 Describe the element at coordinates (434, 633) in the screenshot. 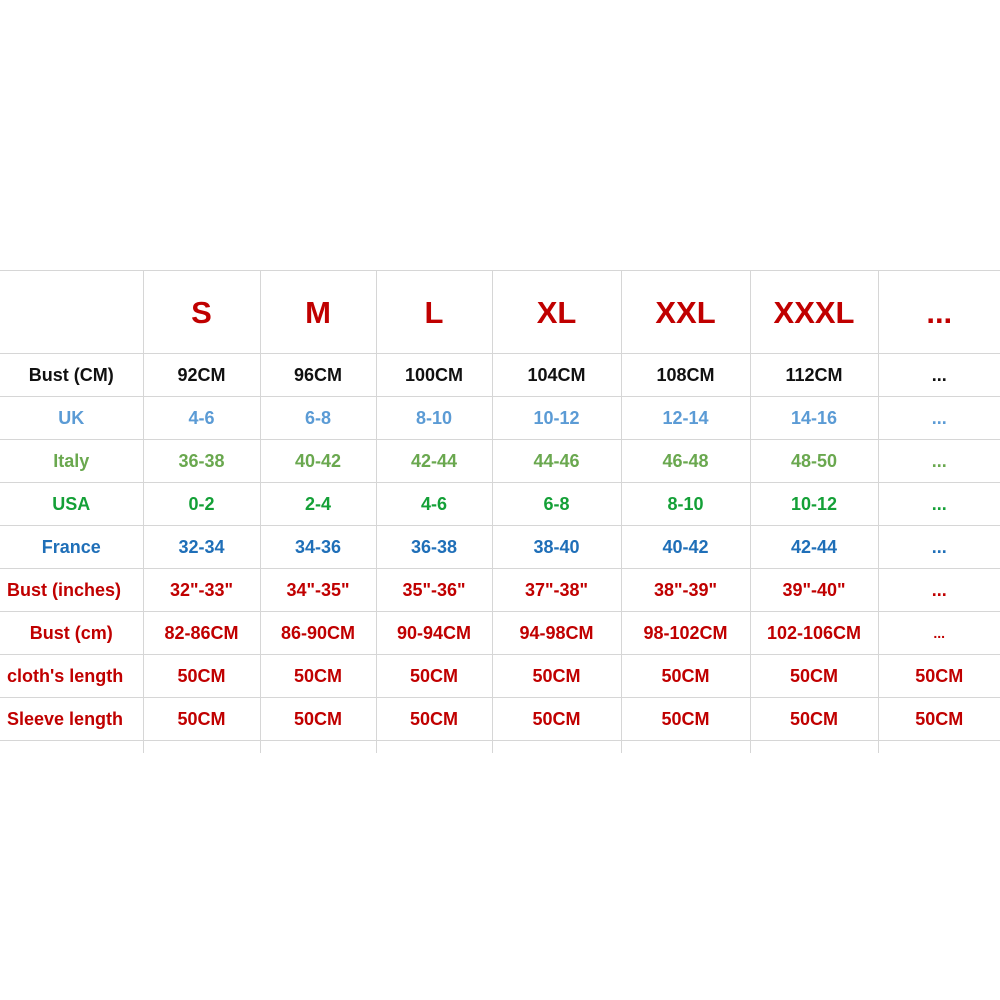

I see `table-cell: 90-94CM` at that location.